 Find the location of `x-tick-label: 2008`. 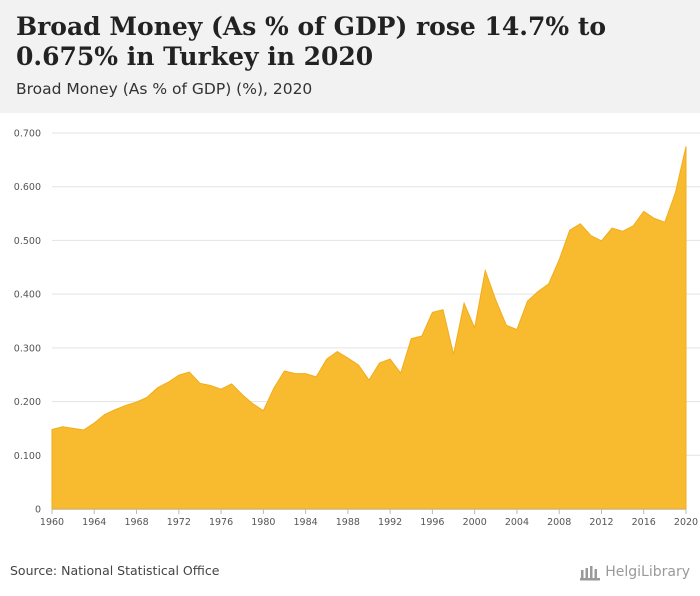

x-tick-label: 2008 is located at coordinates (559, 522).